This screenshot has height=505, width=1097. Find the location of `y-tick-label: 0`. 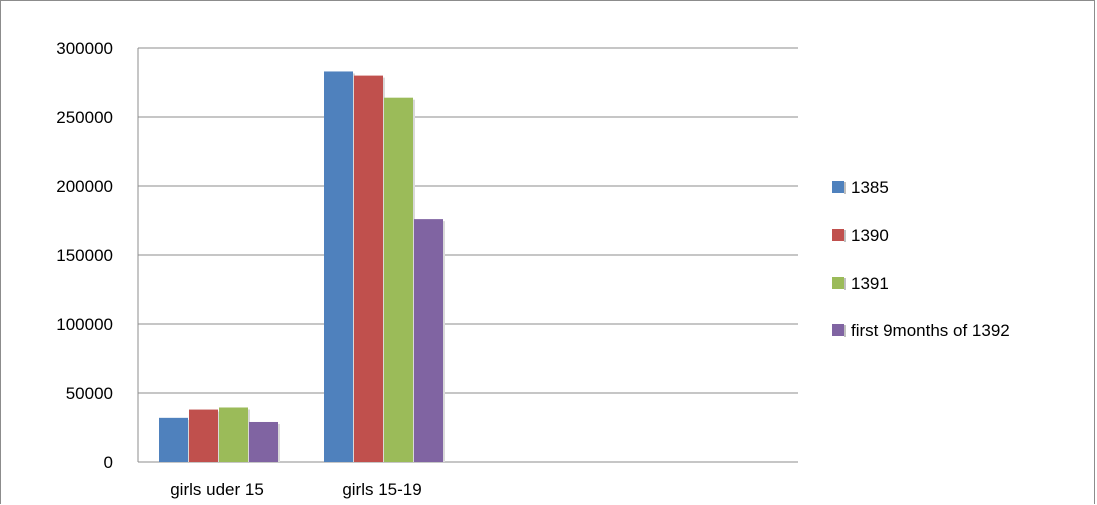

y-tick-label: 0 is located at coordinates (108, 462).